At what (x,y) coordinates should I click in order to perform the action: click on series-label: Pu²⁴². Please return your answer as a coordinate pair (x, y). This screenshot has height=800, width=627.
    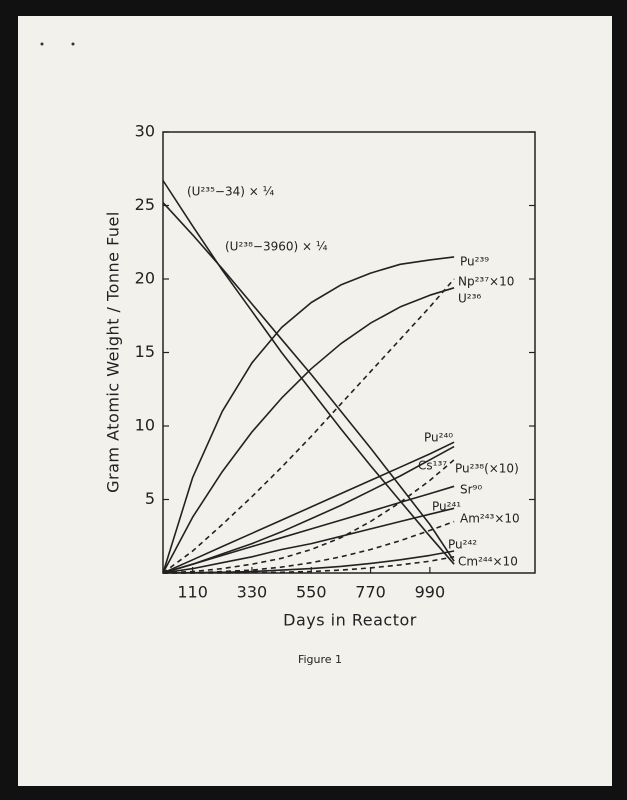
    Looking at the image, I should click on (462, 545).